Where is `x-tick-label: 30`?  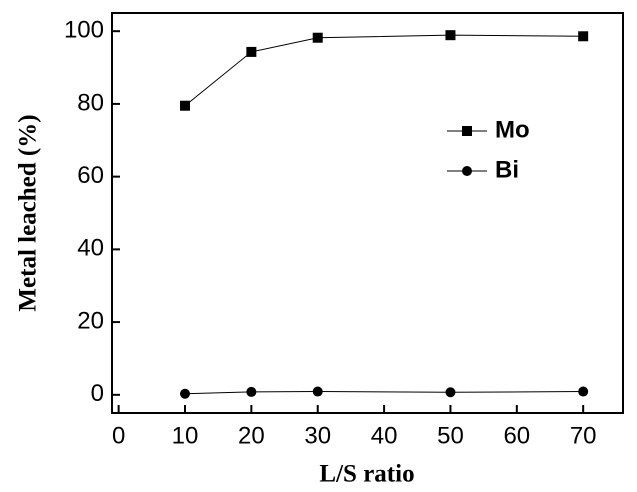 x-tick-label: 30 is located at coordinates (317, 435).